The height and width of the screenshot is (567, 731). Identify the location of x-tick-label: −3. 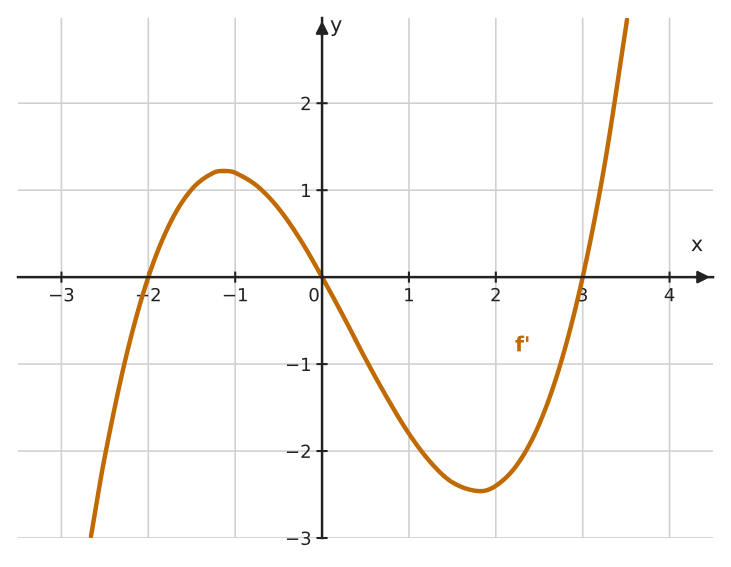
(62, 295).